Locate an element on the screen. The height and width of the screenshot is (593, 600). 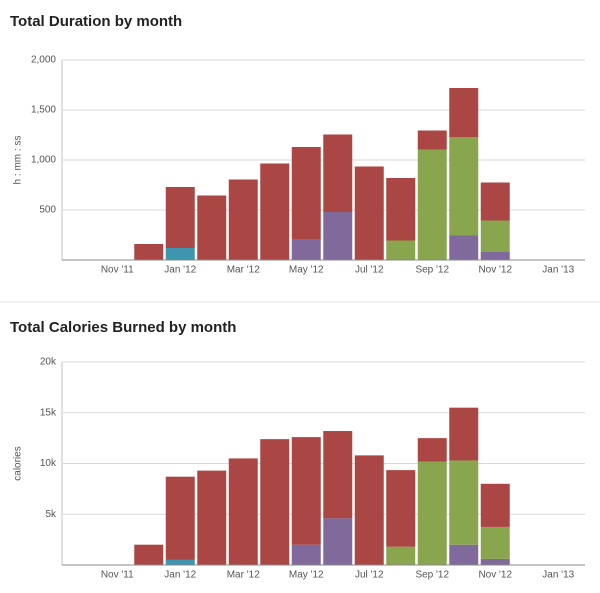
y-tick-label: 2,000 is located at coordinates (43, 60).